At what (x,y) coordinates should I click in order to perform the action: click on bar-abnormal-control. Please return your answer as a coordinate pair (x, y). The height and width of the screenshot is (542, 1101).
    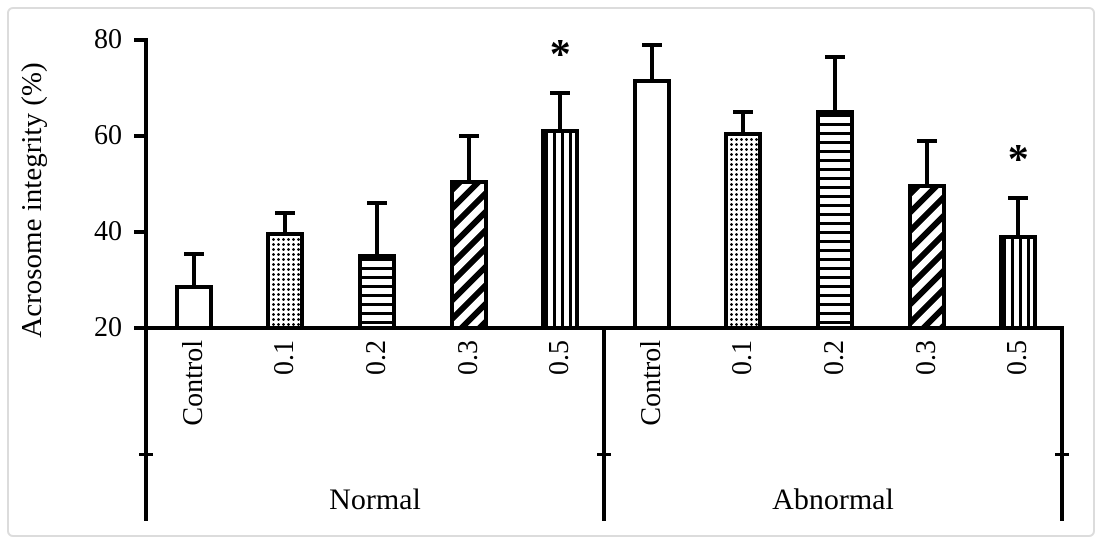
    Looking at the image, I should click on (651, 204).